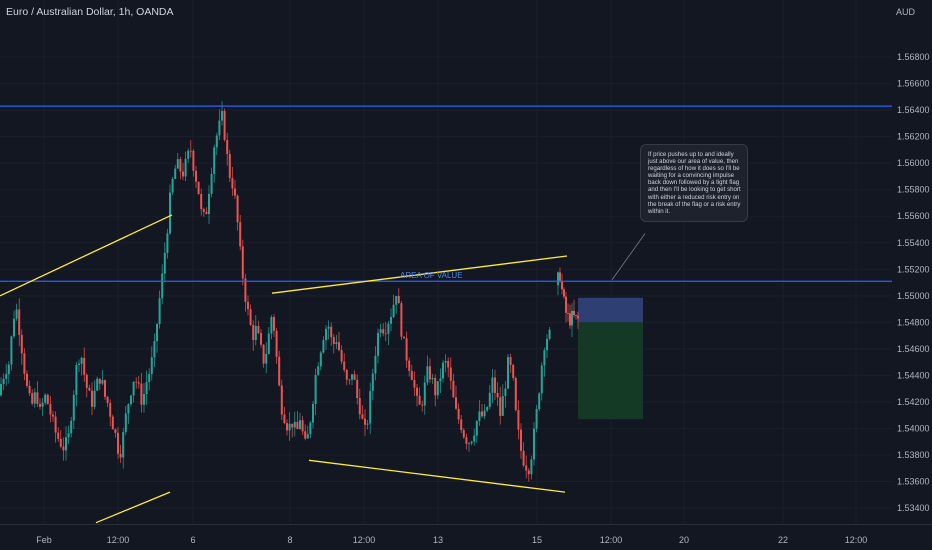 The image size is (932, 550). What do you see at coordinates (437, 476) in the screenshot?
I see `trendline` at bounding box center [437, 476].